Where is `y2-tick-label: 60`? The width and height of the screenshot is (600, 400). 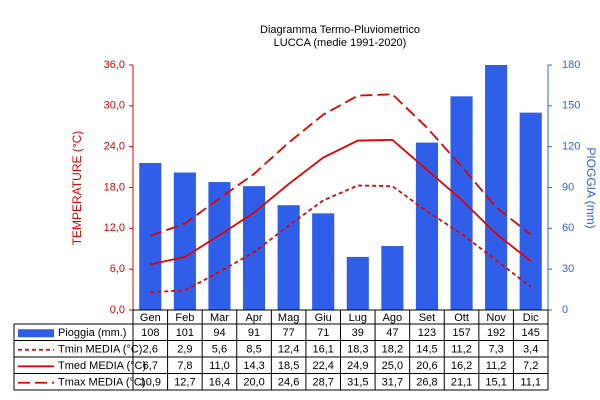 y2-tick-label: 60 is located at coordinates (568, 228).